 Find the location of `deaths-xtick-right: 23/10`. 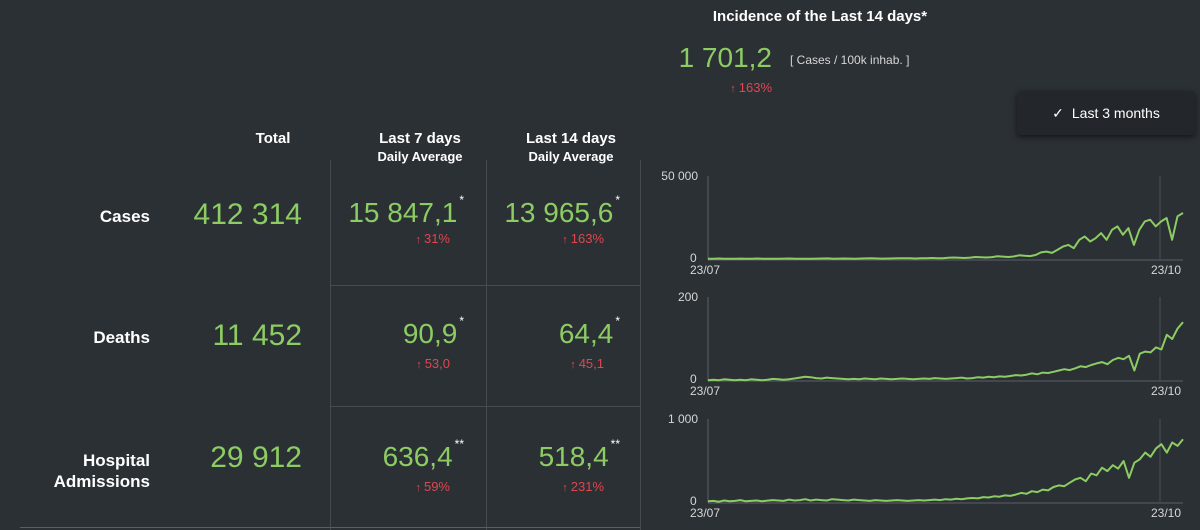

deaths-xtick-right: 23/10 is located at coordinates (1166, 391).